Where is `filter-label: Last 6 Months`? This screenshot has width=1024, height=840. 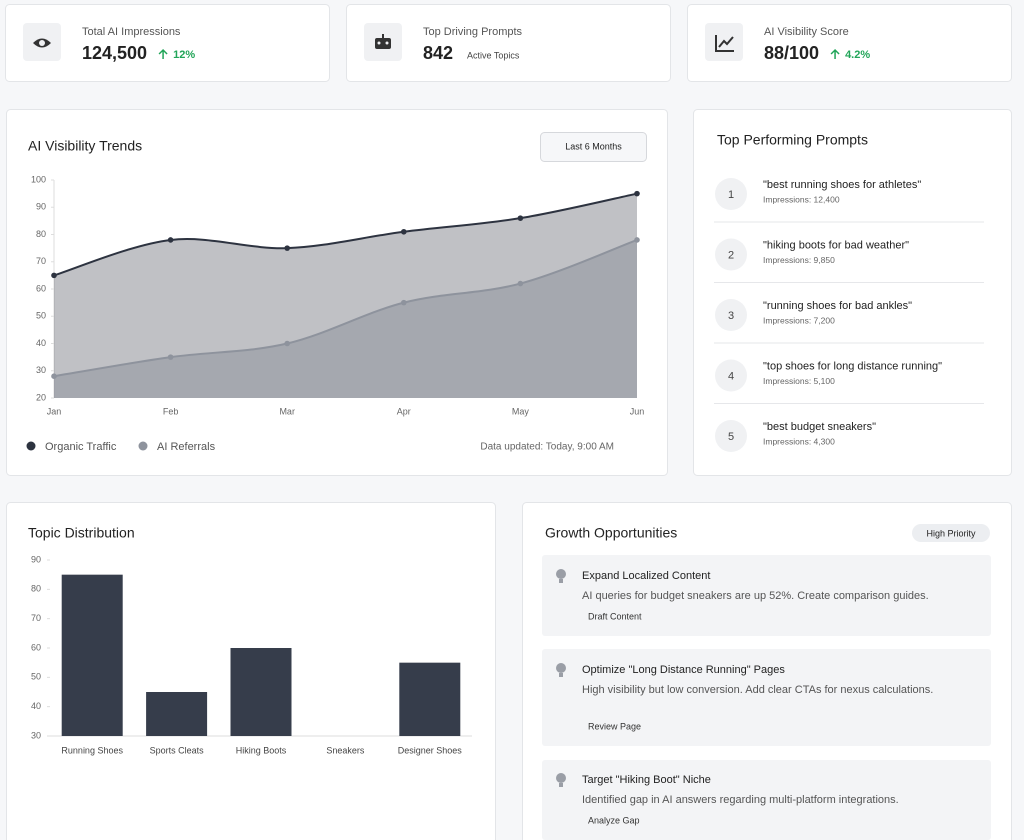 filter-label: Last 6 Months is located at coordinates (593, 146).